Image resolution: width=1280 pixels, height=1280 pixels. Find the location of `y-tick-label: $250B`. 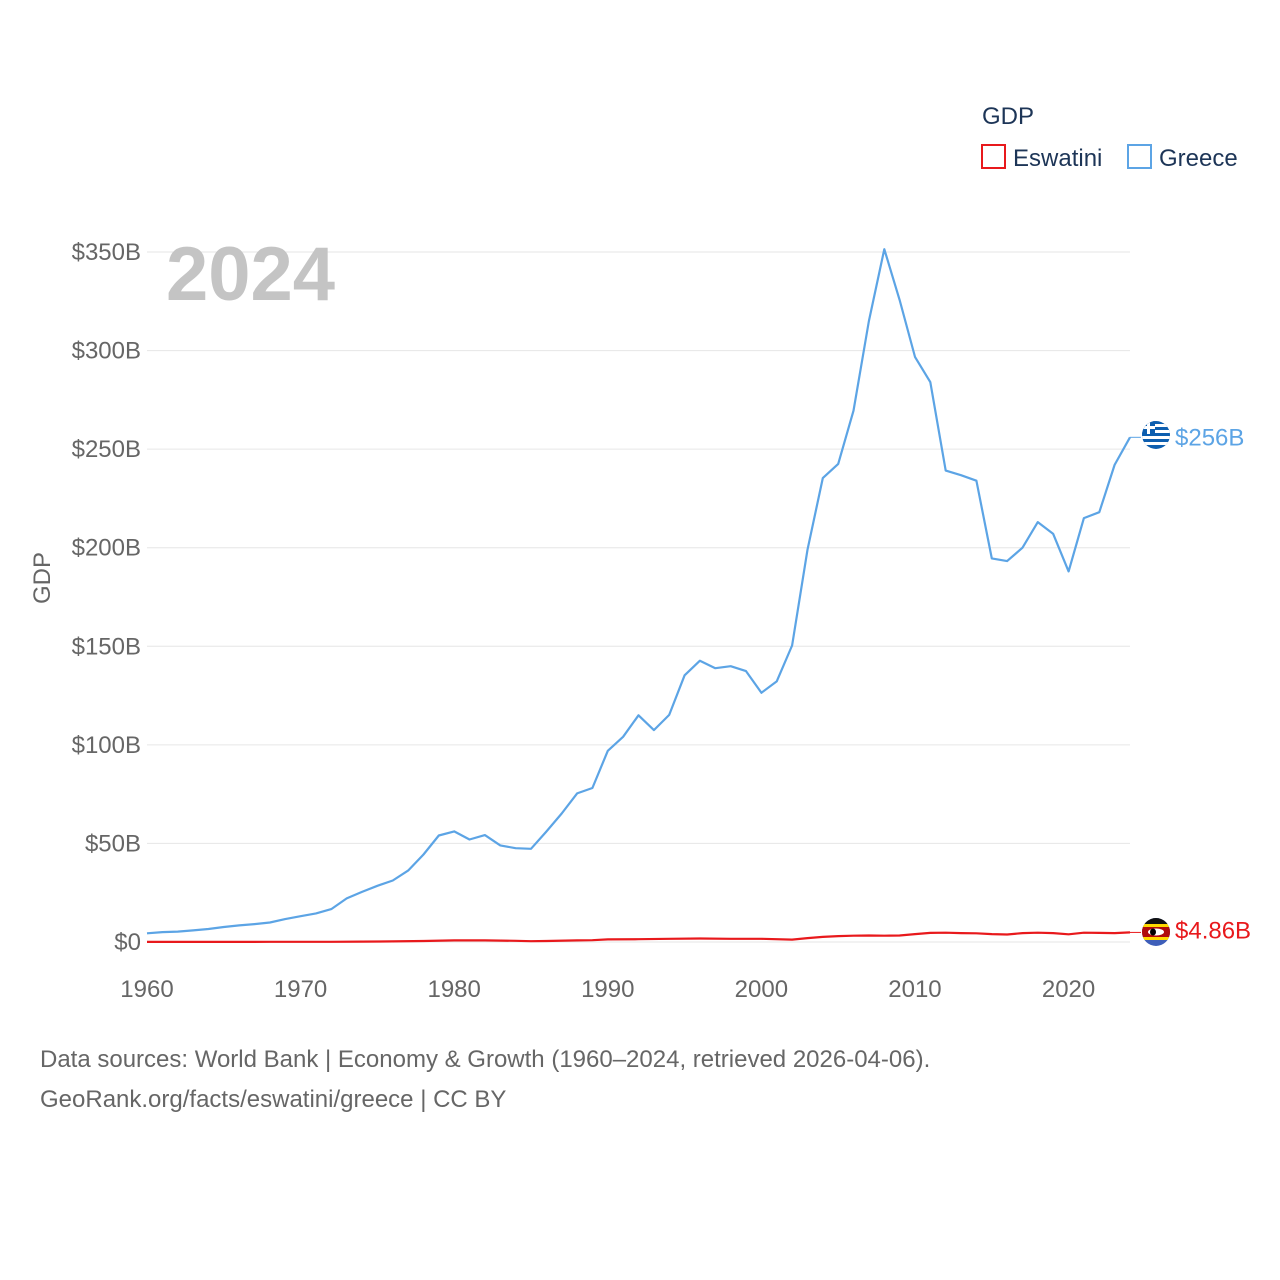

y-tick-label: $250B is located at coordinates (106, 449).